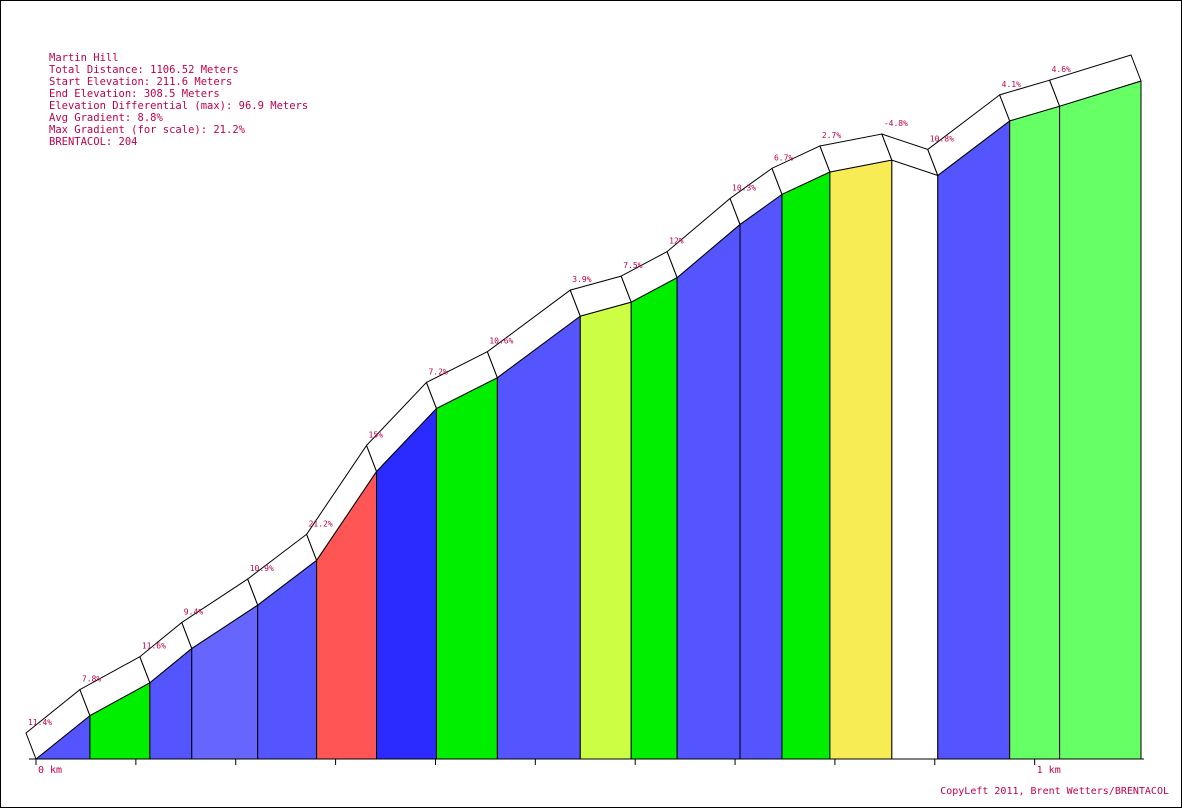 Image resolution: width=1182 pixels, height=812 pixels. I want to click on gradient-label-13: 10.3%, so click(744, 187).